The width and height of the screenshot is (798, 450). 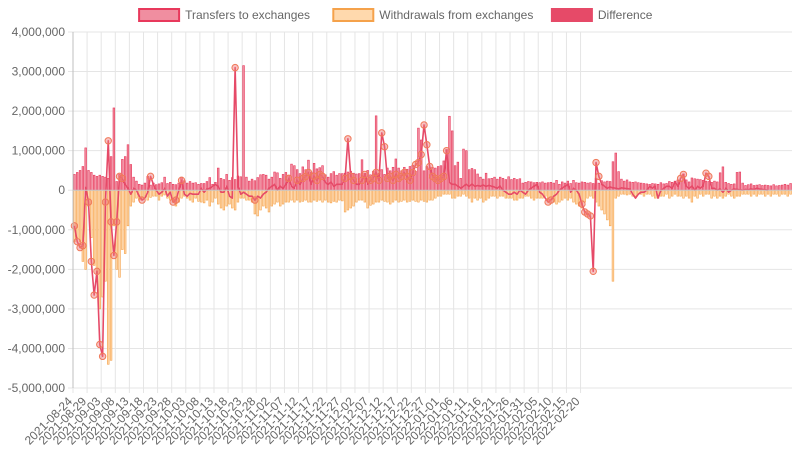 What do you see at coordinates (625, 15) in the screenshot?
I see `legend-label-2: Difference` at bounding box center [625, 15].